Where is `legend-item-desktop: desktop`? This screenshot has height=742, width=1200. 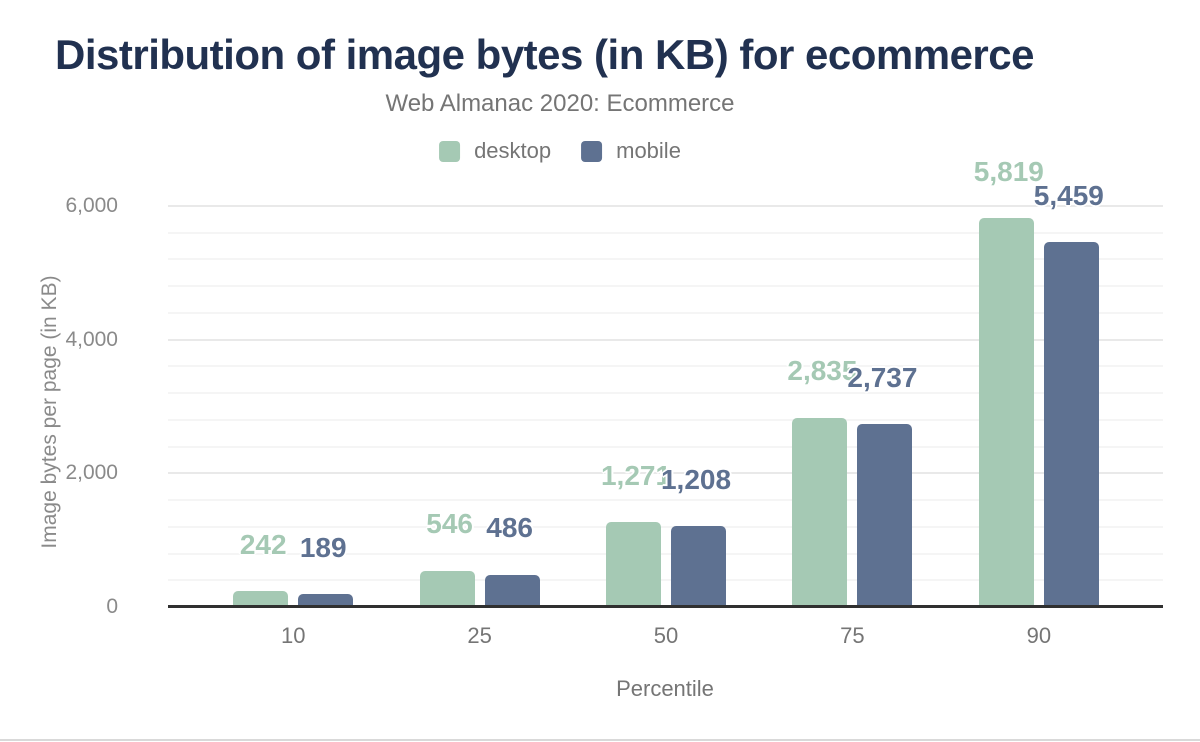 legend-item-desktop: desktop is located at coordinates (495, 151).